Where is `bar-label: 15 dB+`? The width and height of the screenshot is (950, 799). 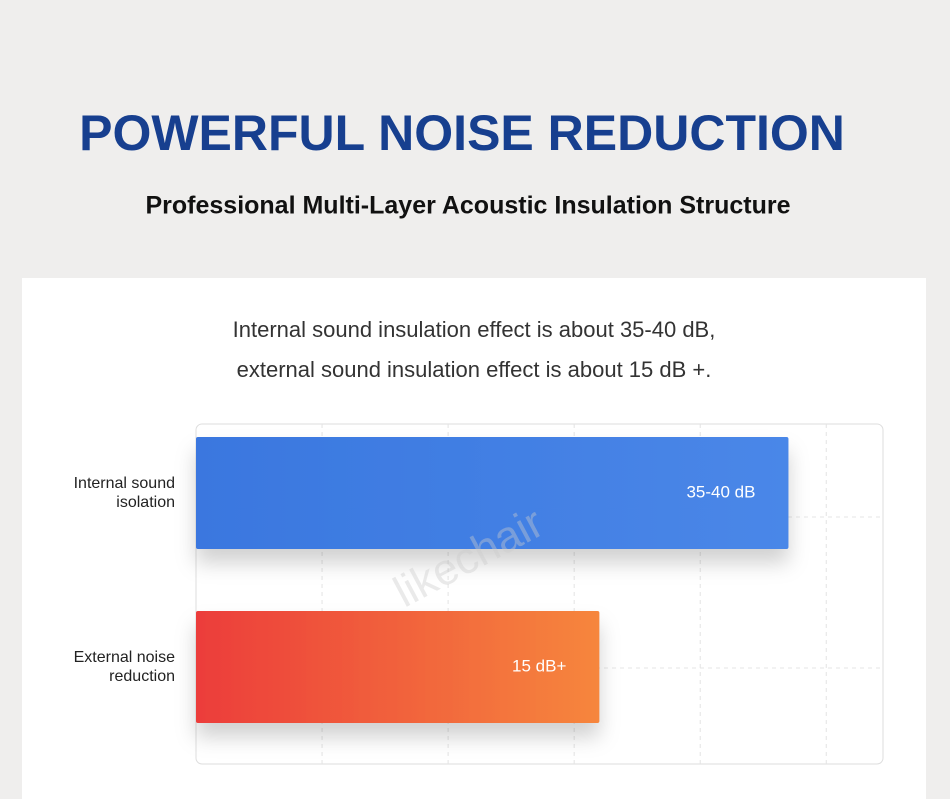 bar-label: 15 dB+ is located at coordinates (539, 665).